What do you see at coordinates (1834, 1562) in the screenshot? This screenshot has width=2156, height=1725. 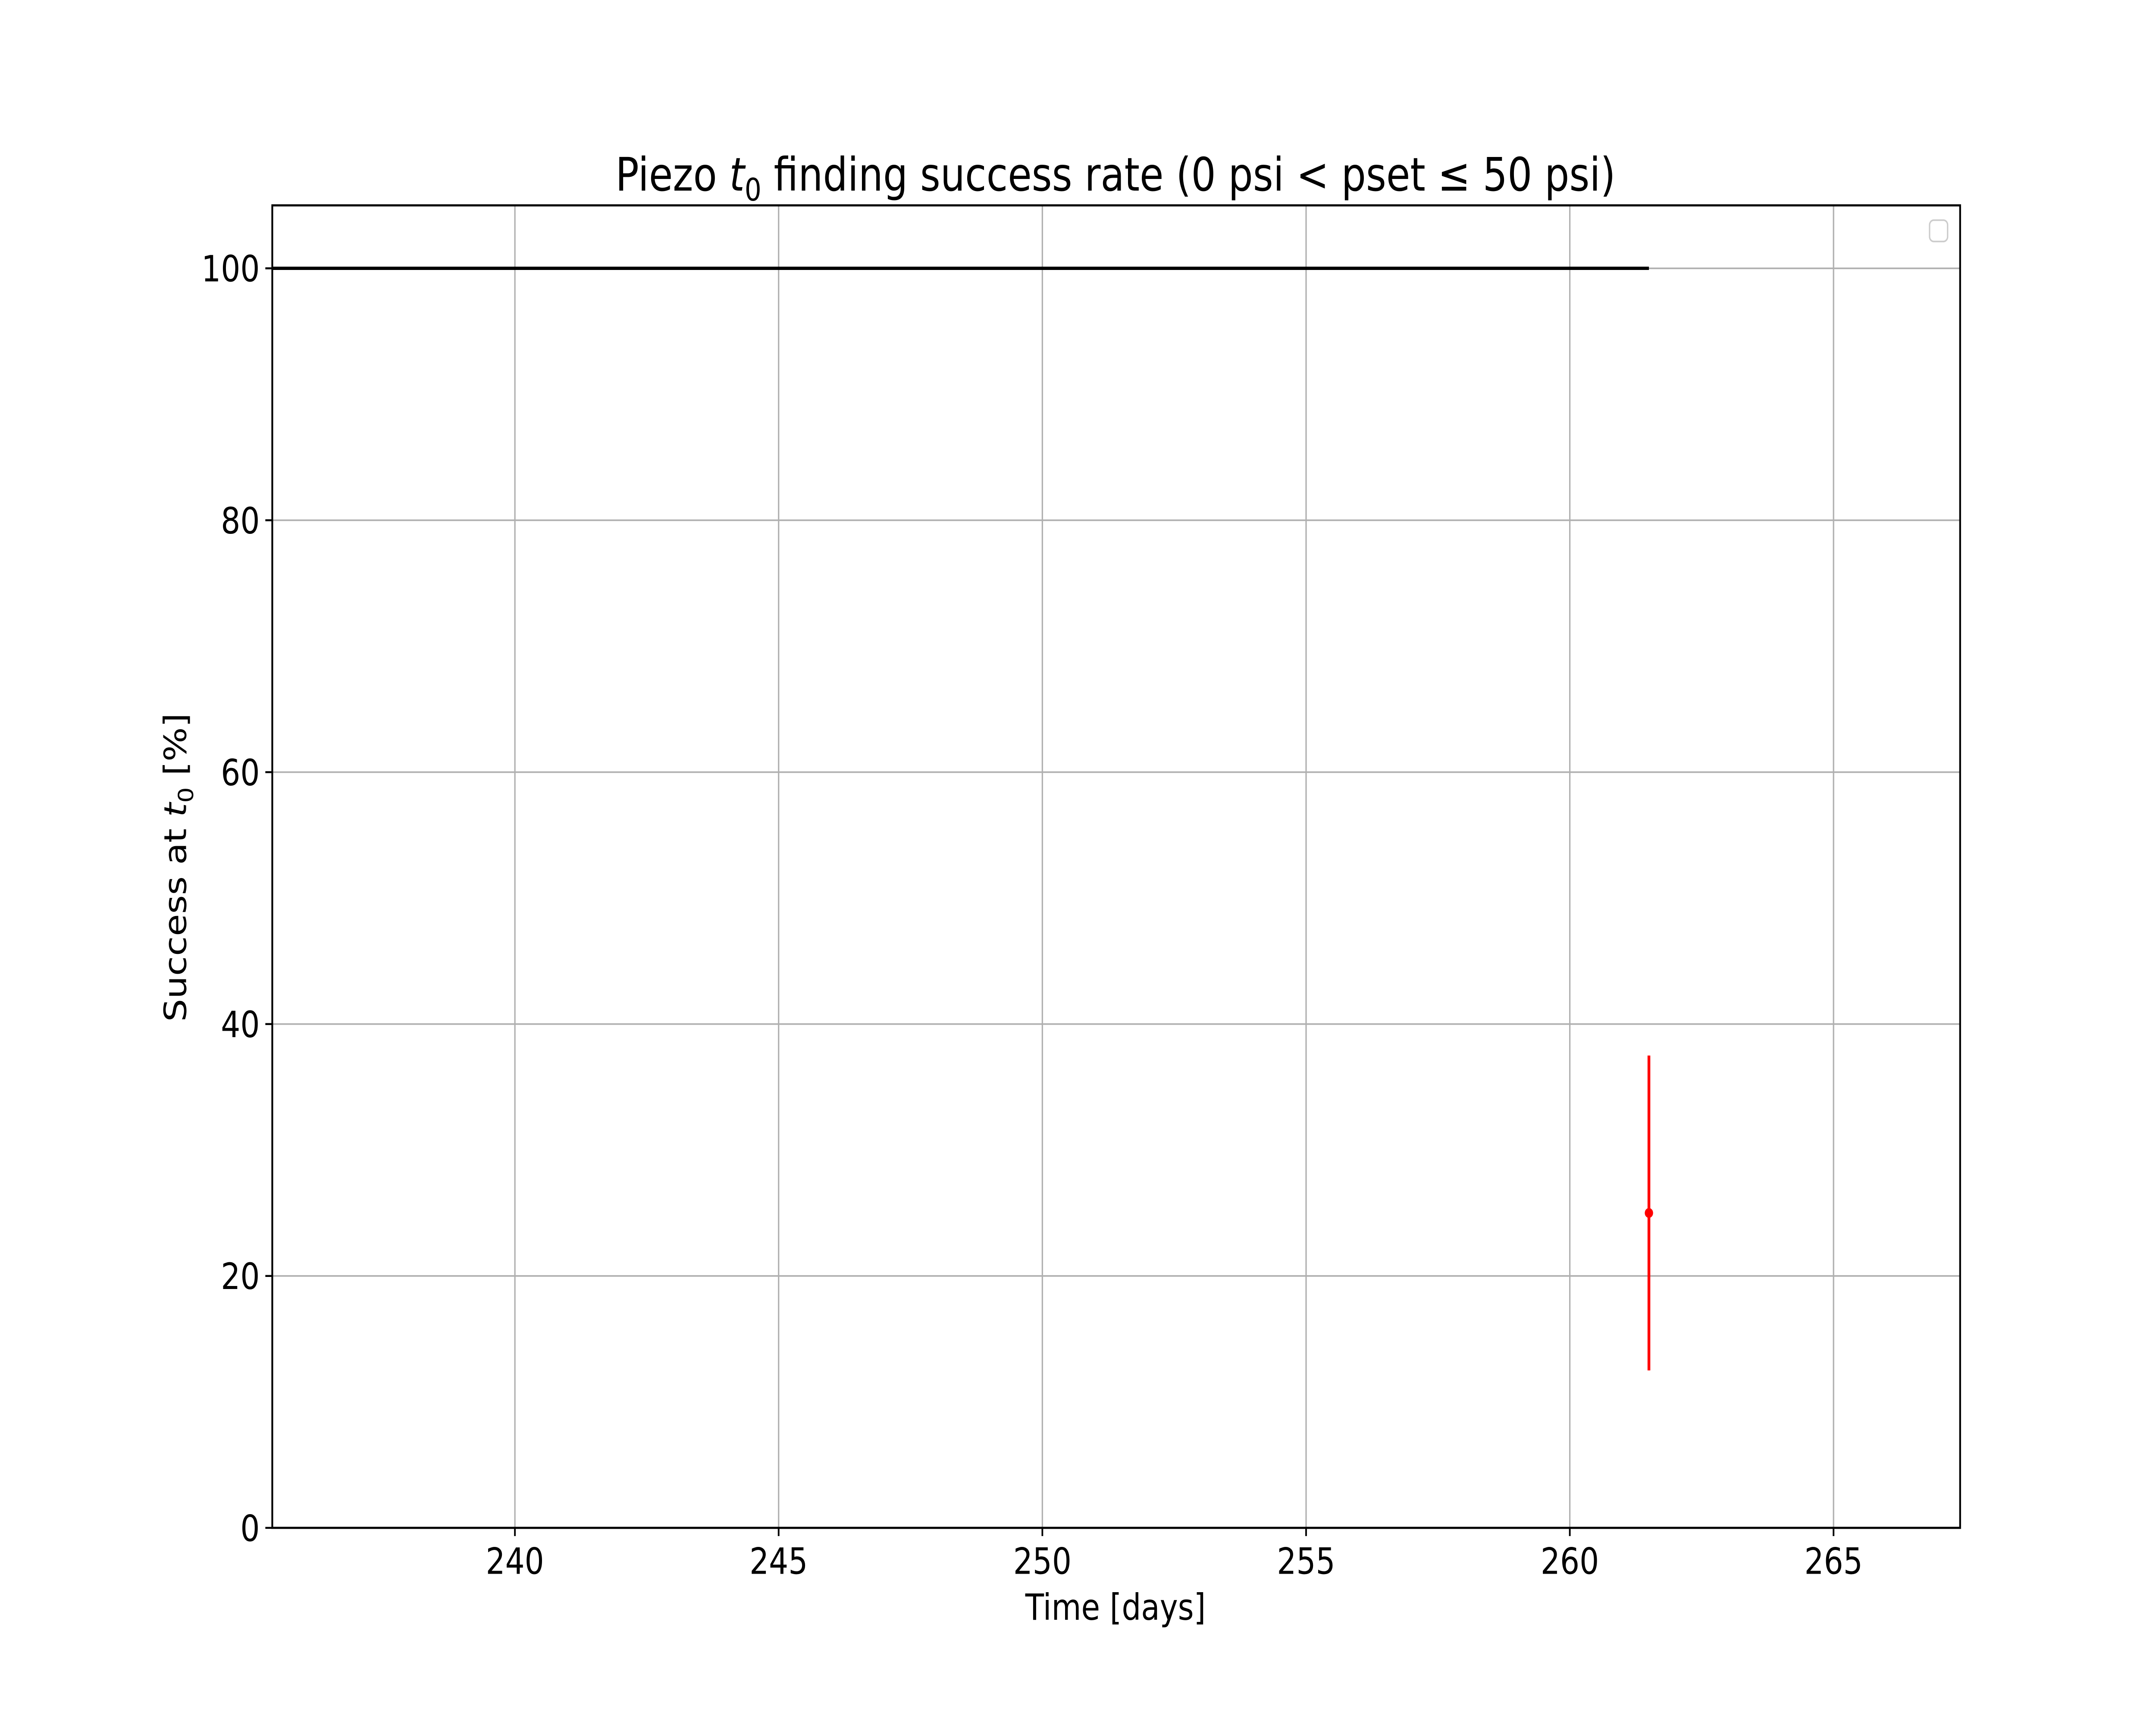 I see `x-tick-label: 265` at bounding box center [1834, 1562].